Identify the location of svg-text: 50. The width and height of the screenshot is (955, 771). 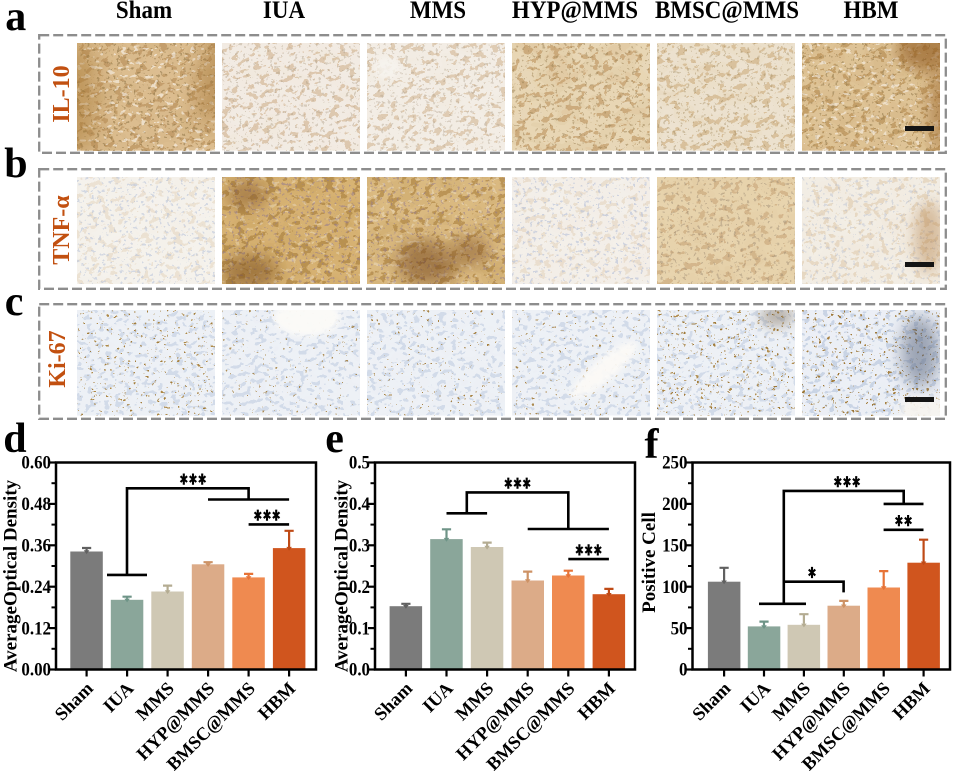
(679, 628).